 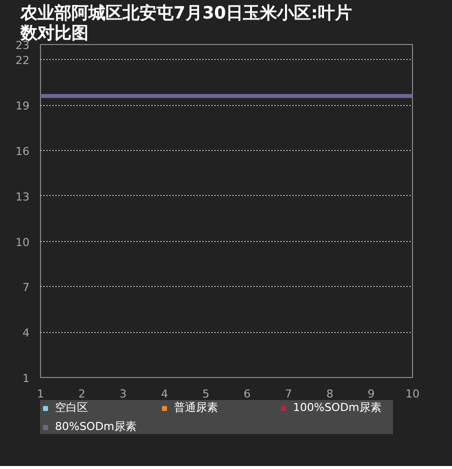 I want to click on legend-label: 100%SODm尿素, so click(x=337, y=407).